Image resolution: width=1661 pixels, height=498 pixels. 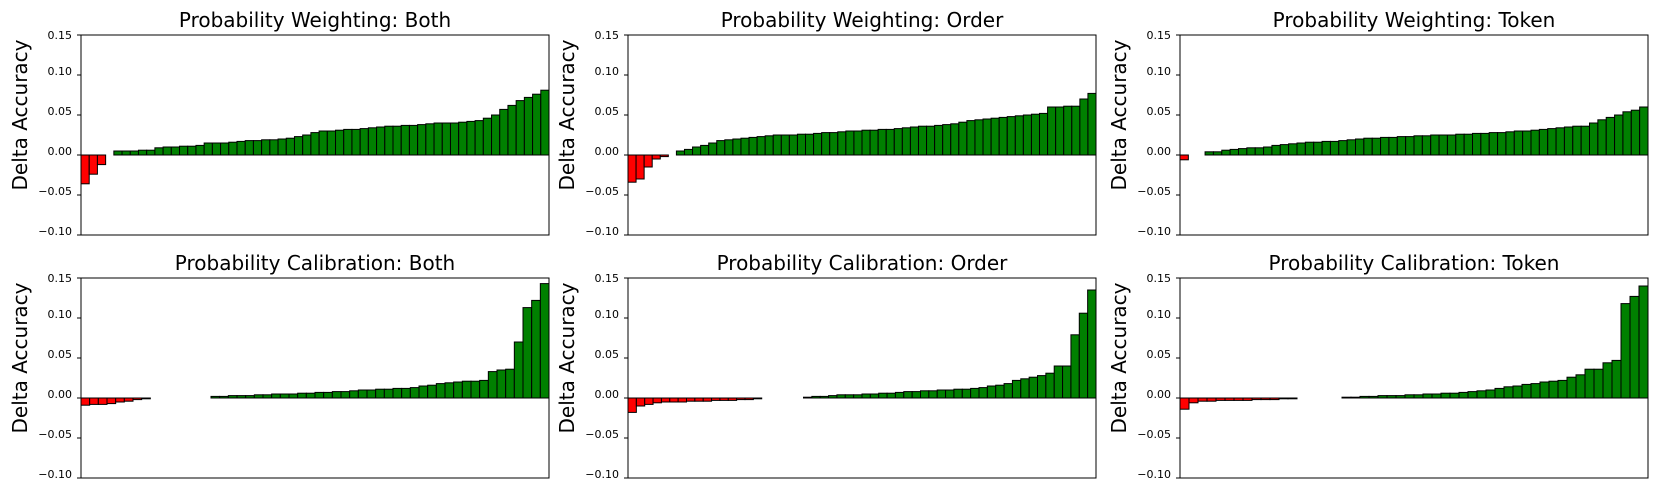 I want to click on y-axis-ticks: 0.15 0.10 0.05 0.00 −0.05 −0.10, so click(x=59, y=133).